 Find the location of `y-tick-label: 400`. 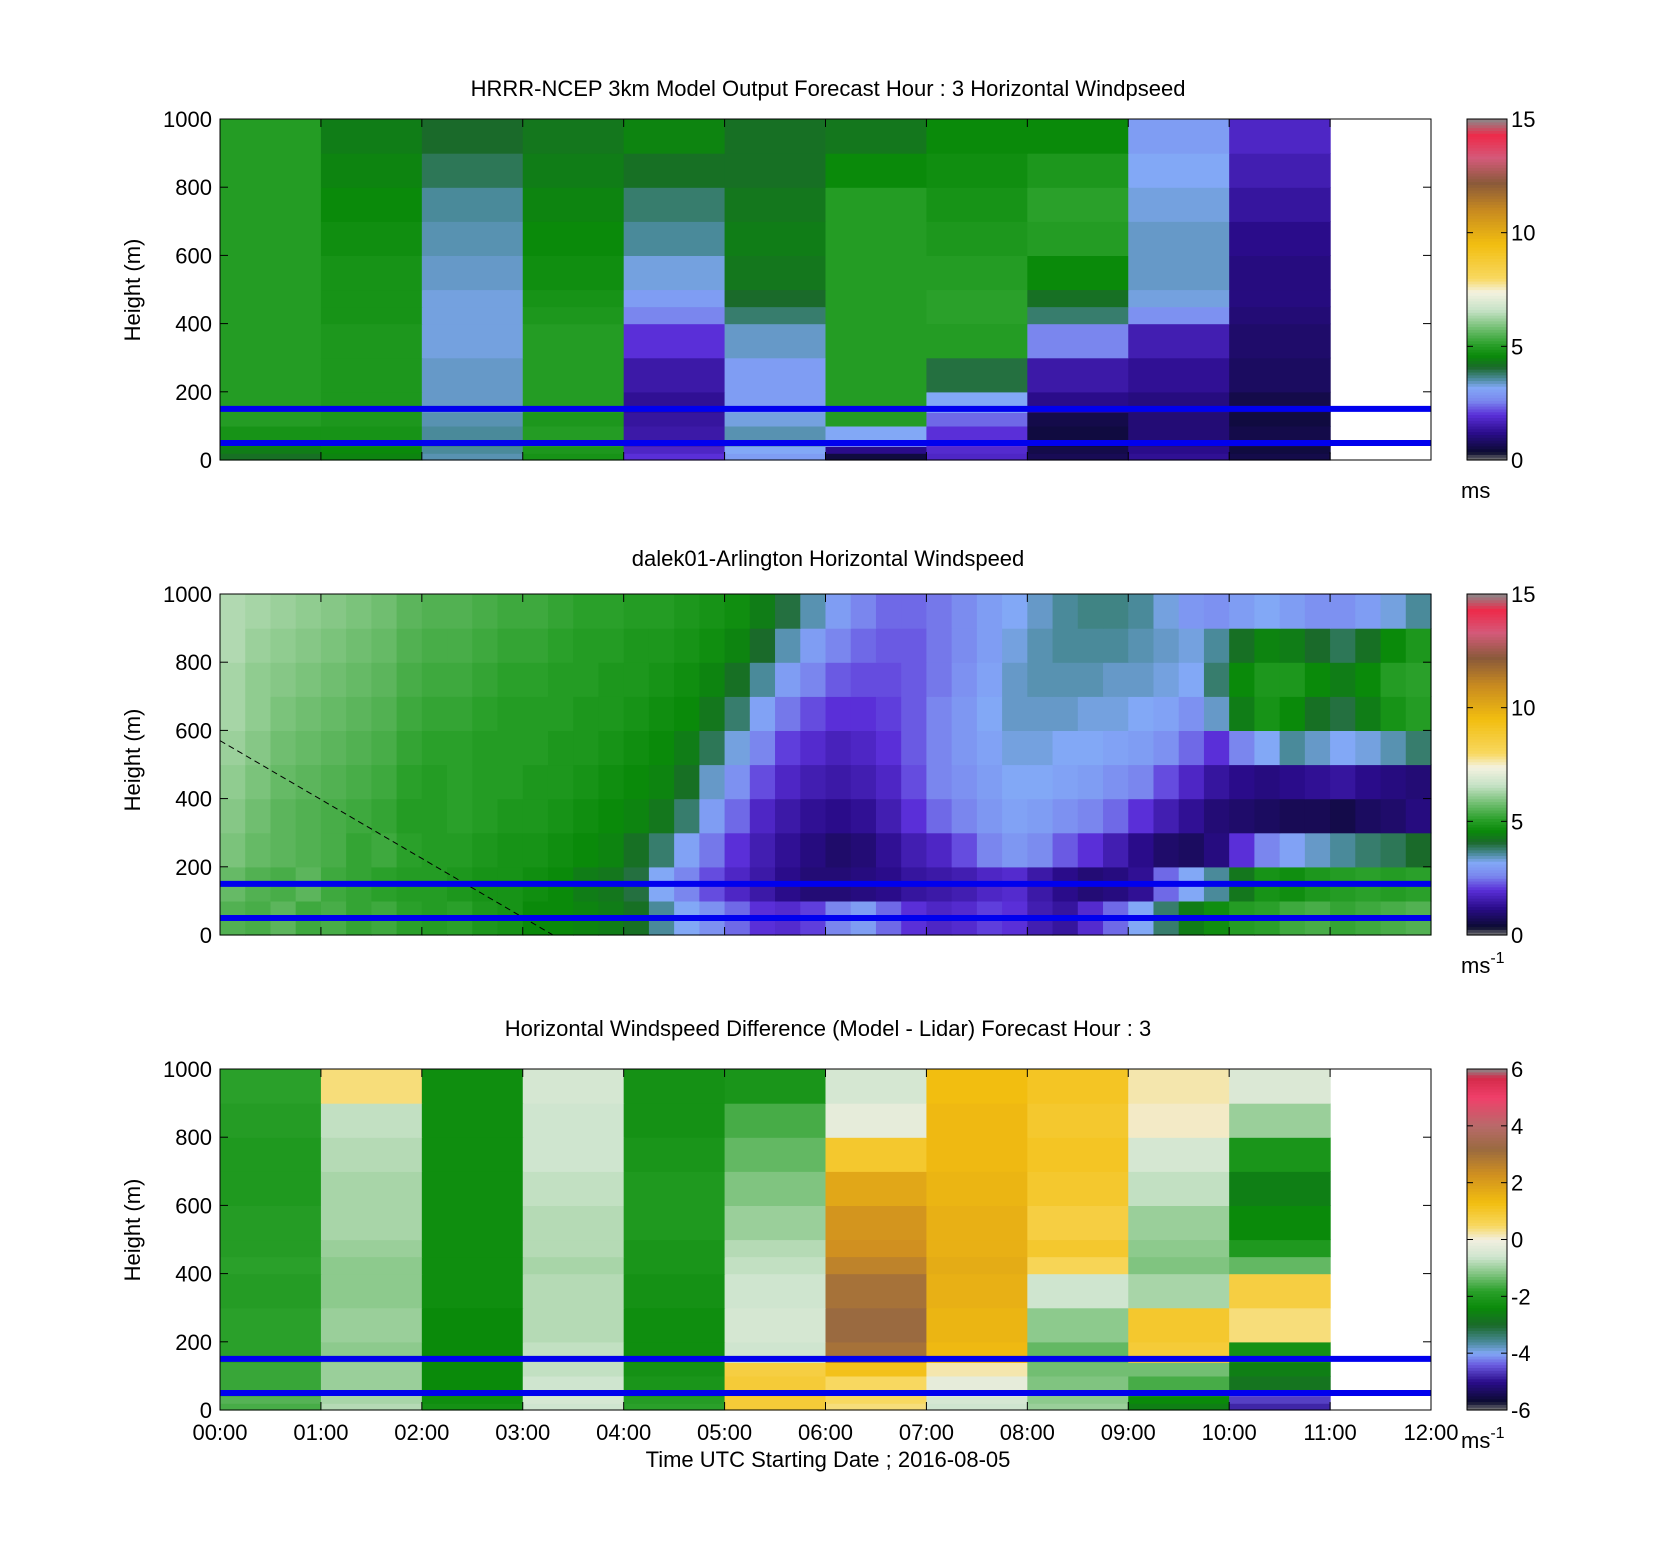

y-tick-label: 400 is located at coordinates (193, 324).